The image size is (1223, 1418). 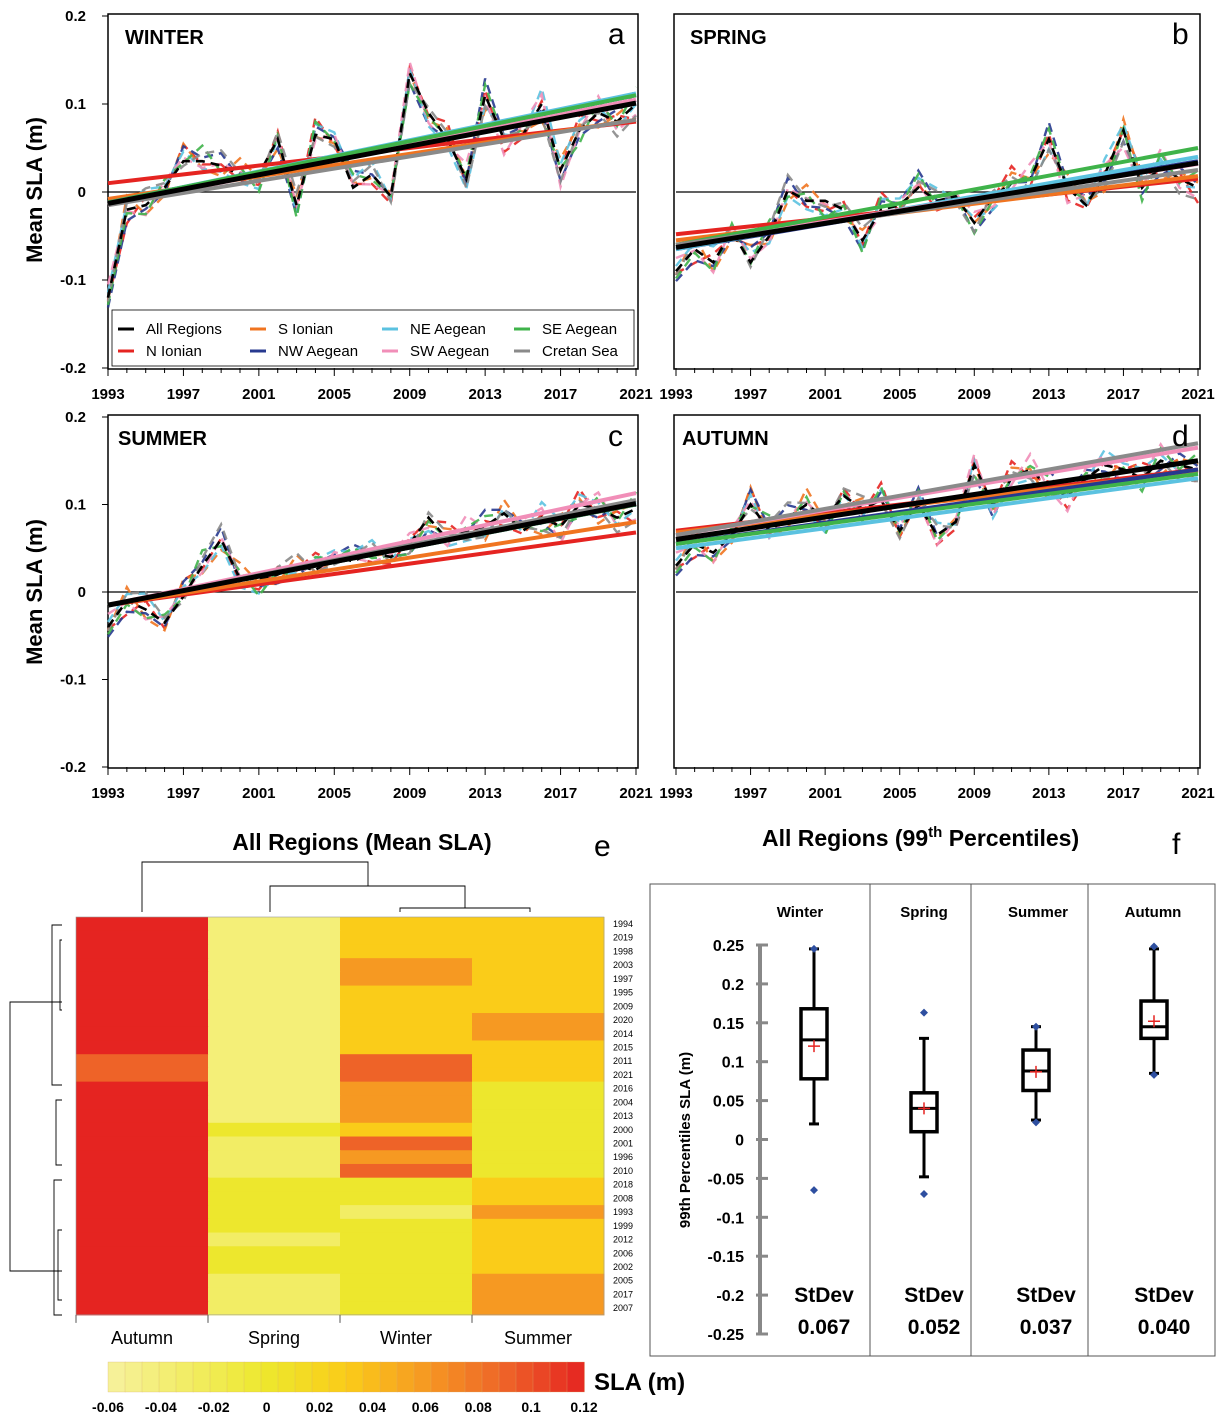 I want to click on colorbar-tick-label: 0.04, so click(x=372, y=1407).